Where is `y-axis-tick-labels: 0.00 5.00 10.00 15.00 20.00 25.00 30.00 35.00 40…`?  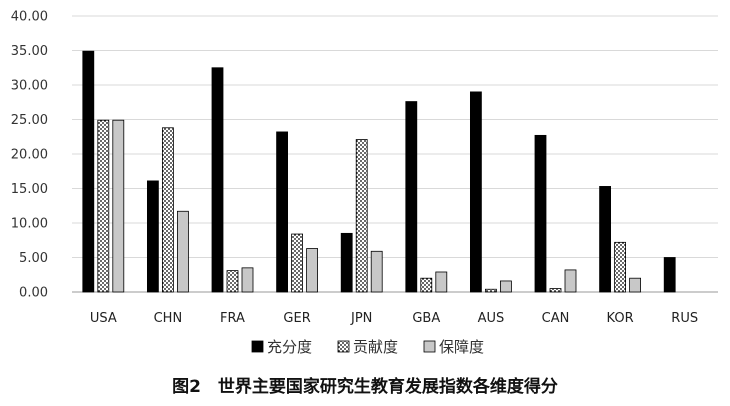 y-axis-tick-labels: 0.00 5.00 10.00 15.00 20.00 25.00 30.00 35.00 40… is located at coordinates (29, 155).